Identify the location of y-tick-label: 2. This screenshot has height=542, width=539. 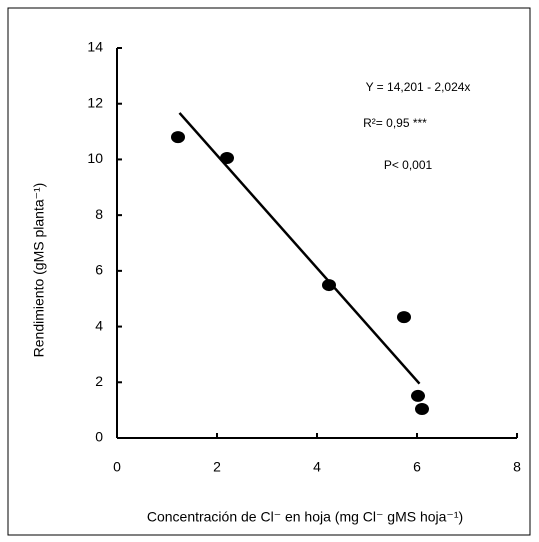
(99, 381).